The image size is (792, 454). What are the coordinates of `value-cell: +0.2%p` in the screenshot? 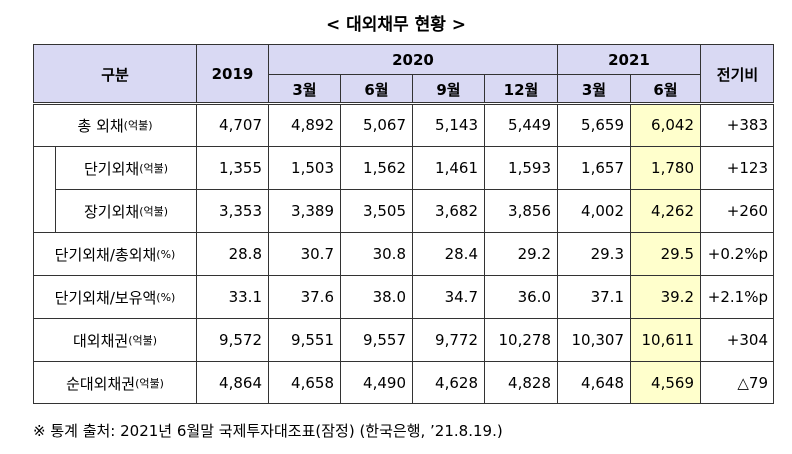 It's located at (737, 253).